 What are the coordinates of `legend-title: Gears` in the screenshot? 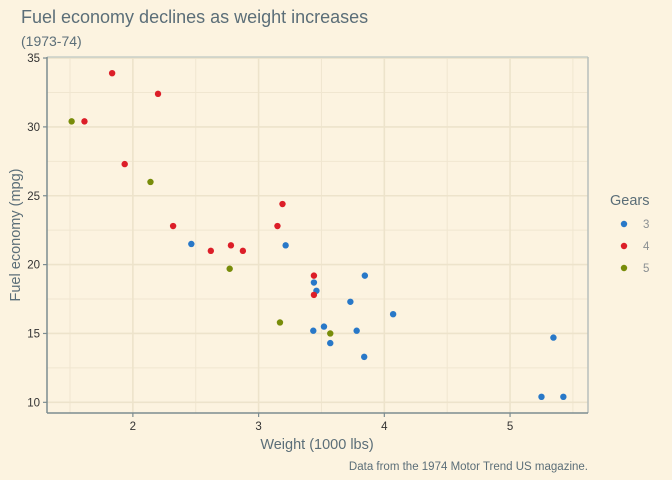 It's located at (630, 201).